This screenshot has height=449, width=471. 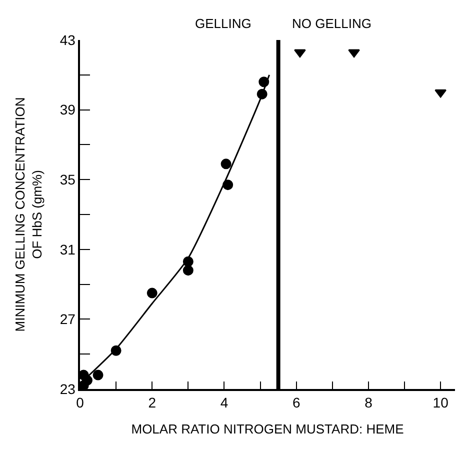 I want to click on x-tick-label: 8, so click(x=368, y=402).